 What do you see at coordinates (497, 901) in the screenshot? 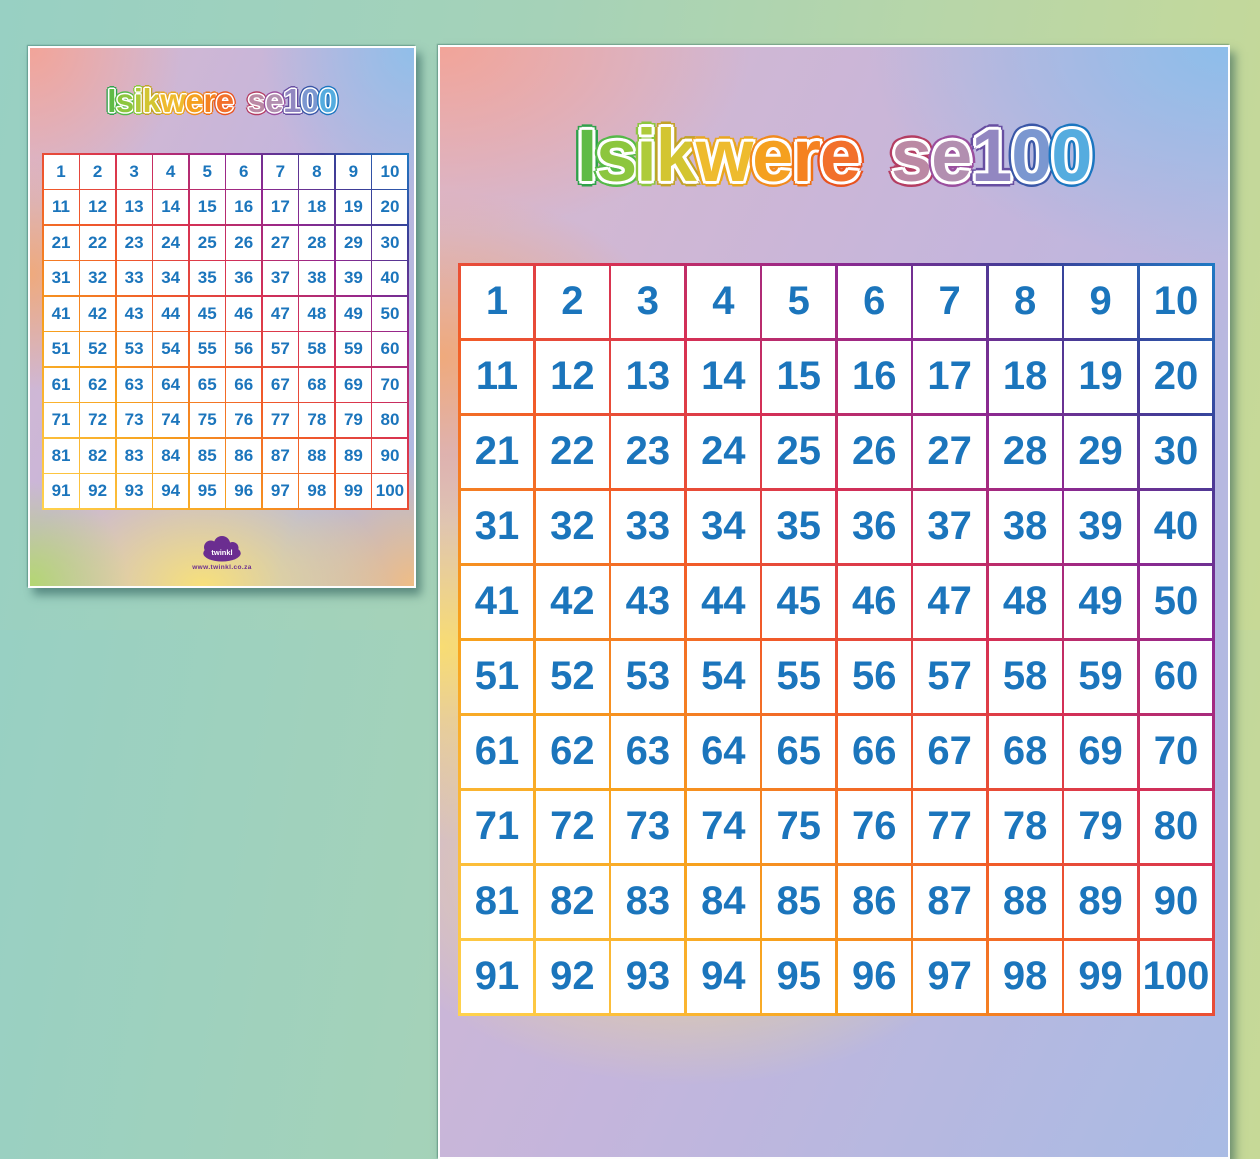
I see `grid-cell-81: 81` at bounding box center [497, 901].